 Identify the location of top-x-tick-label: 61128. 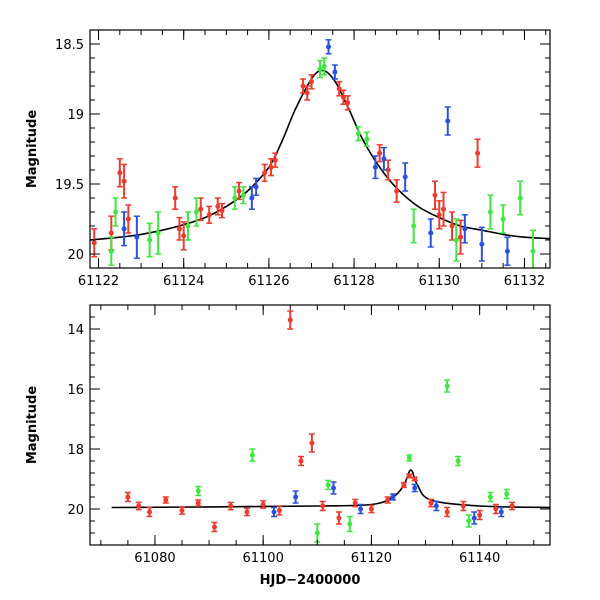
(353, 281).